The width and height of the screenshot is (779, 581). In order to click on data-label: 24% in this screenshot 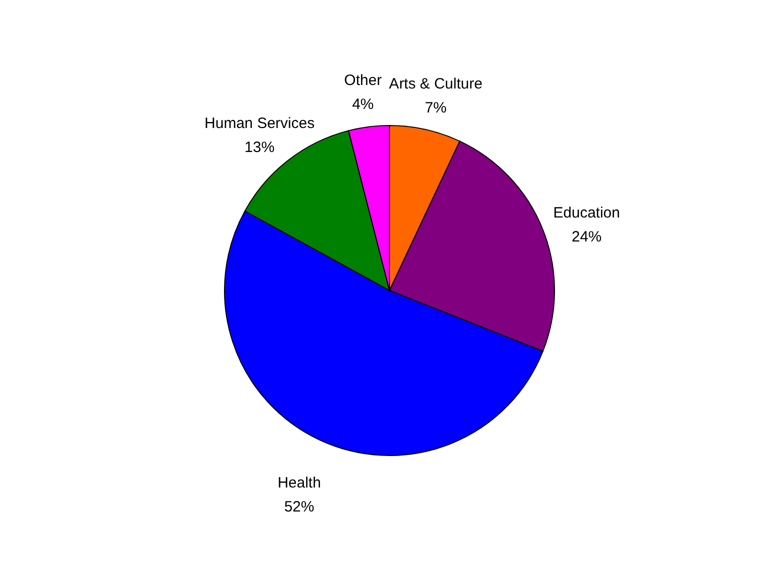, I will do `click(587, 237)`.